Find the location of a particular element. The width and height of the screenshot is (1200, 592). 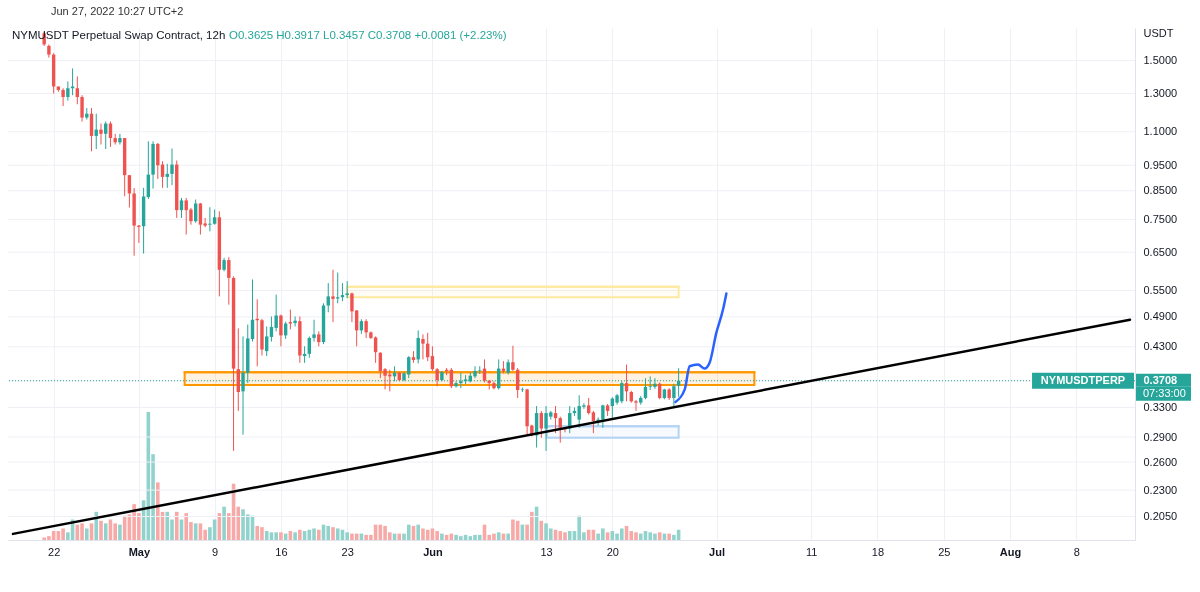

x-tick-label: 22 is located at coordinates (54, 551).